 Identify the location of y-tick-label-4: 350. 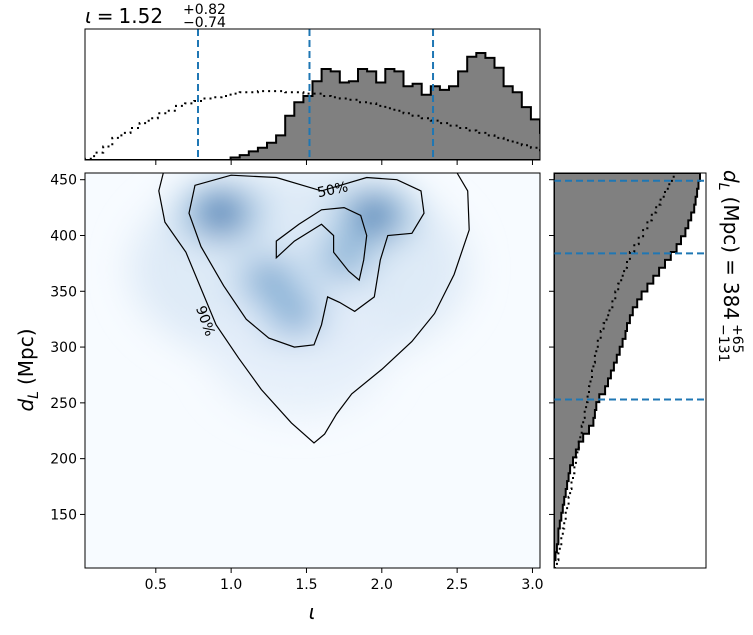
(63, 292).